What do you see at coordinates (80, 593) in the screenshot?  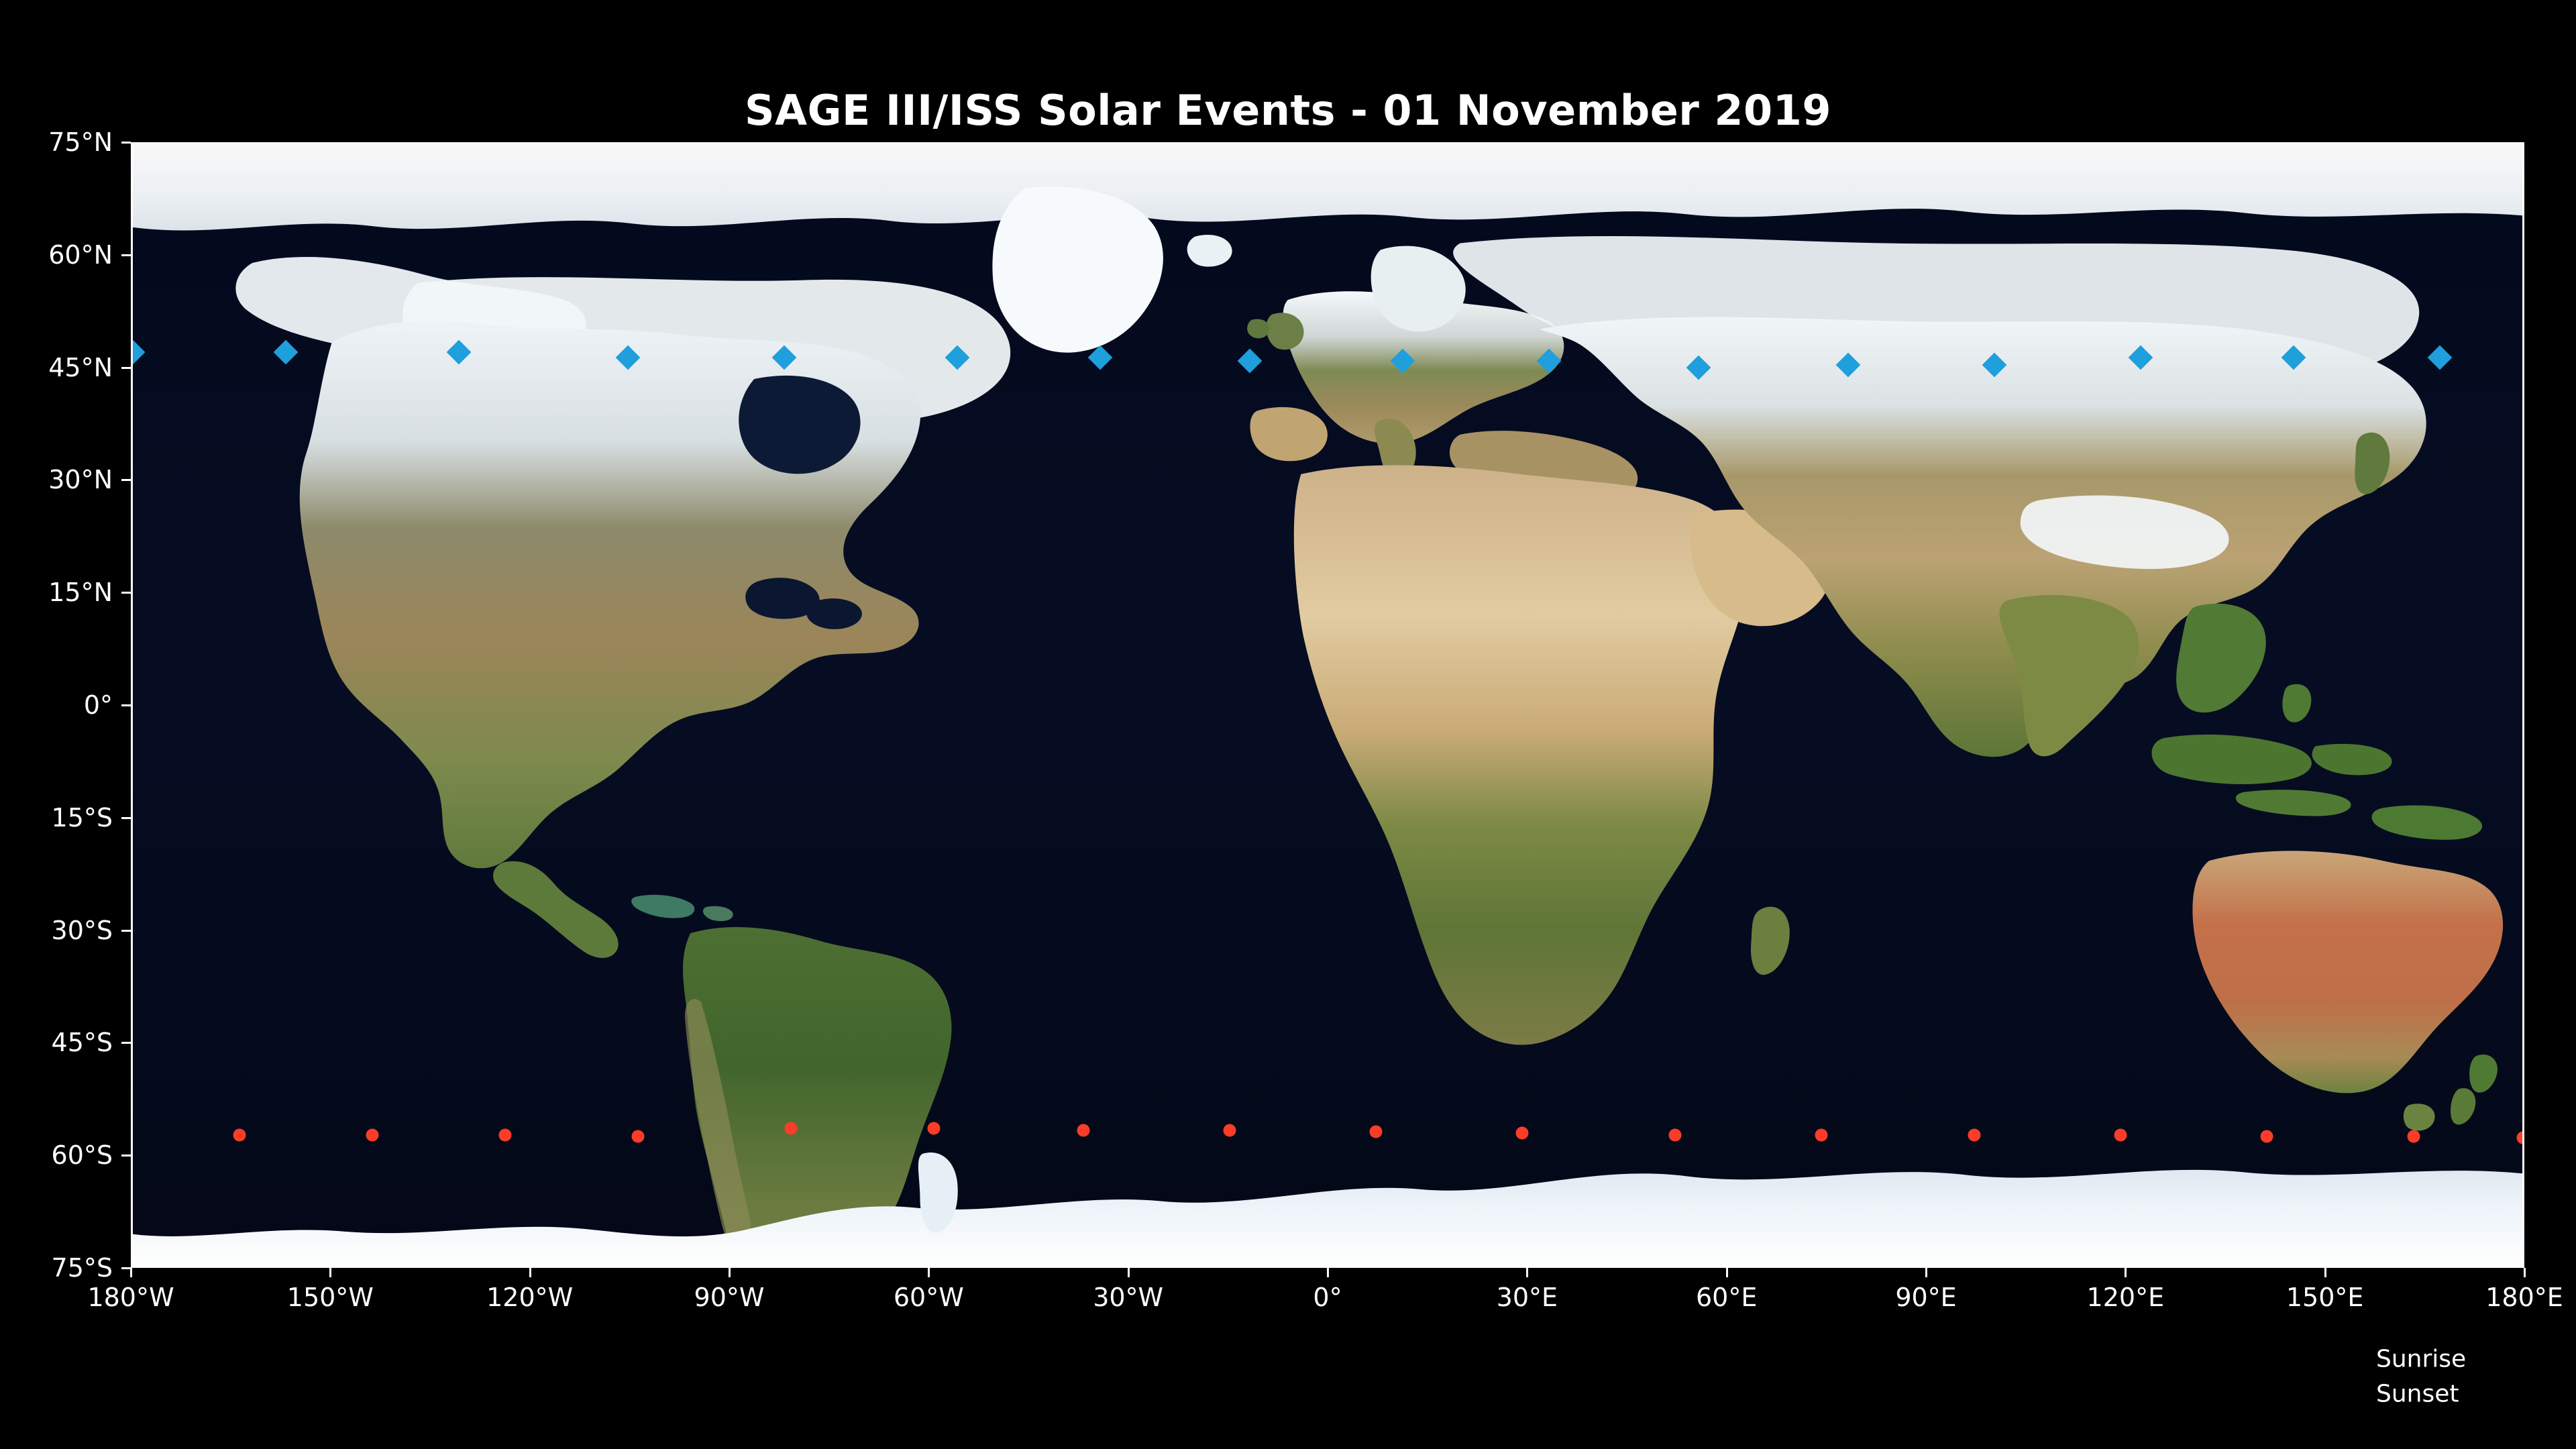 I see `y-tick-label: 15°N` at bounding box center [80, 593].